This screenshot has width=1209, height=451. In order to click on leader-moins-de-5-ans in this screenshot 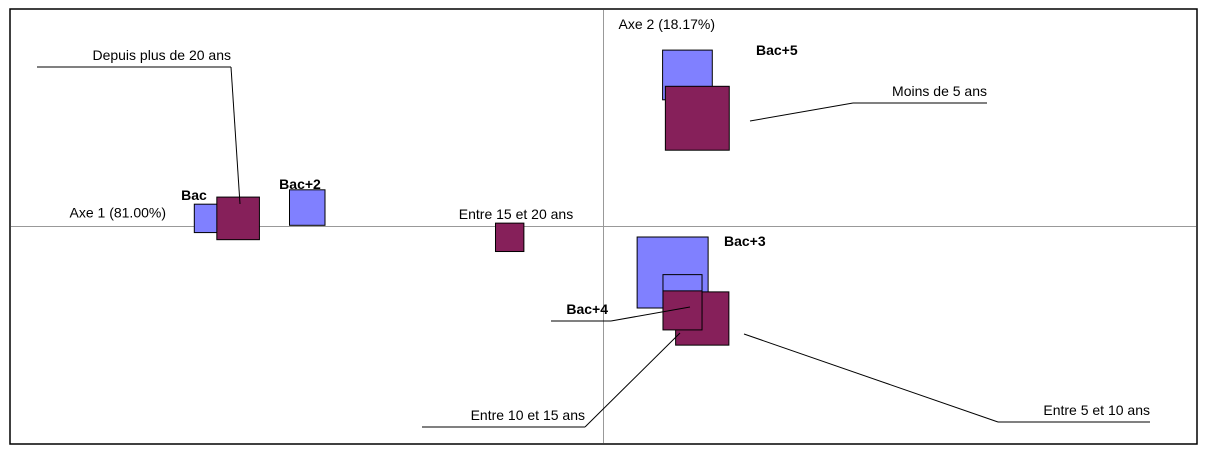, I will do `click(801, 112)`.